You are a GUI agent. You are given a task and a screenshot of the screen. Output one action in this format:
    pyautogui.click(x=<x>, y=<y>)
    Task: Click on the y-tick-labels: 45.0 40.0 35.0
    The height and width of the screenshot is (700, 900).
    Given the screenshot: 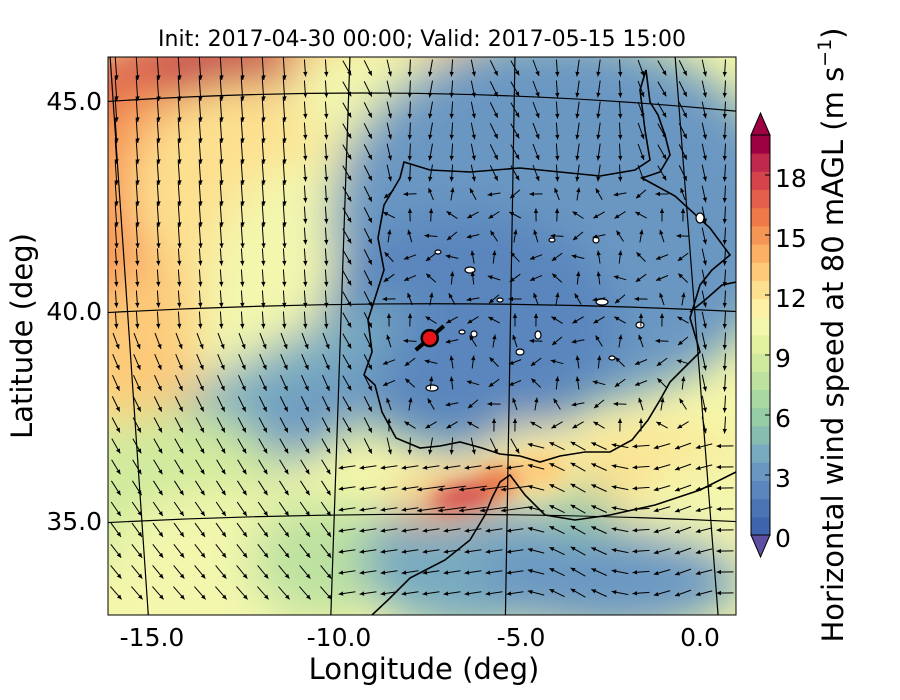 What is the action you would take?
    pyautogui.click(x=74, y=311)
    